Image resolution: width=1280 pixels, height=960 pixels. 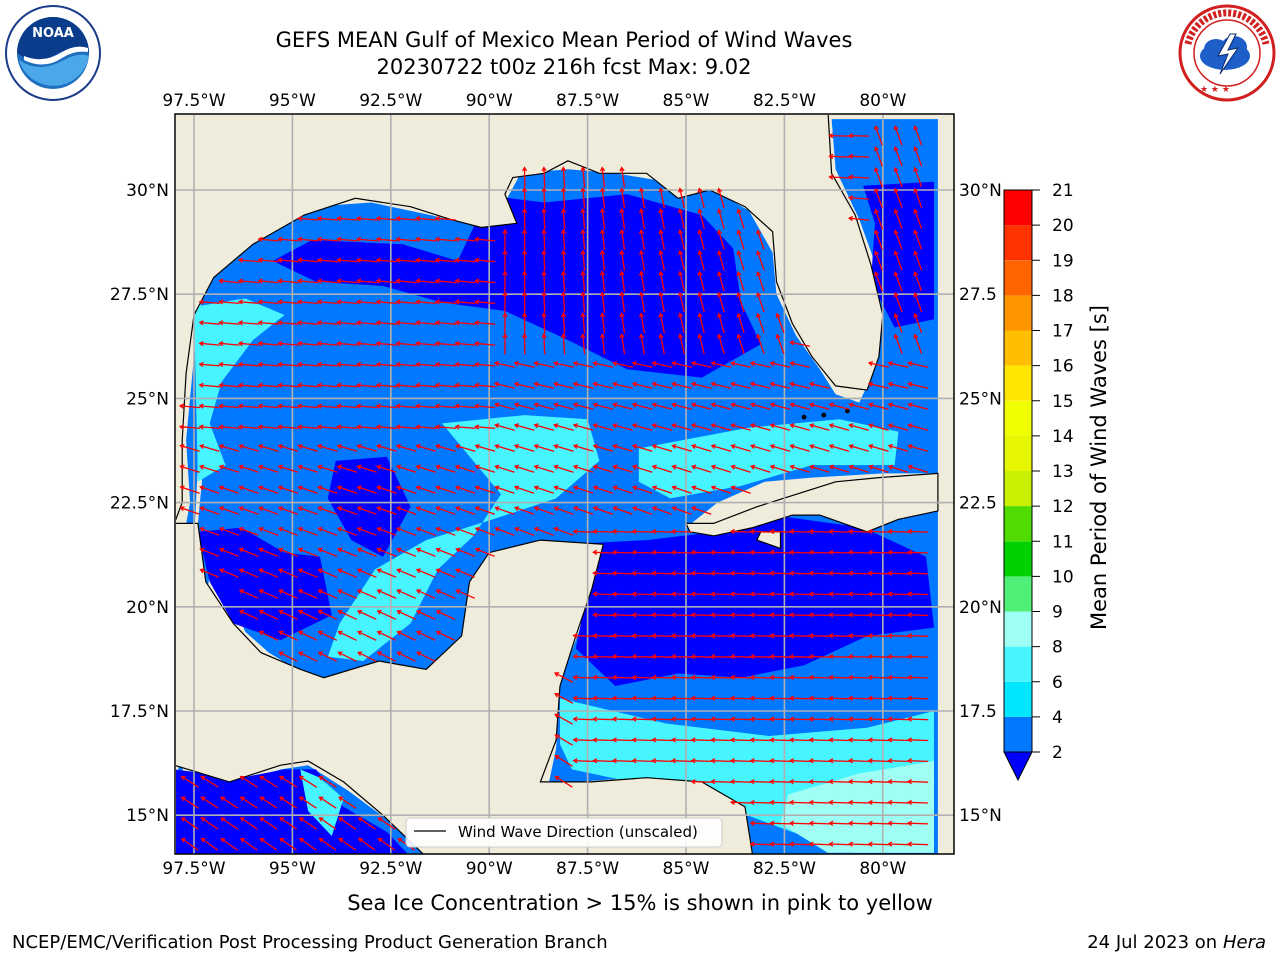 I want to click on period-region, so click(x=750, y=600).